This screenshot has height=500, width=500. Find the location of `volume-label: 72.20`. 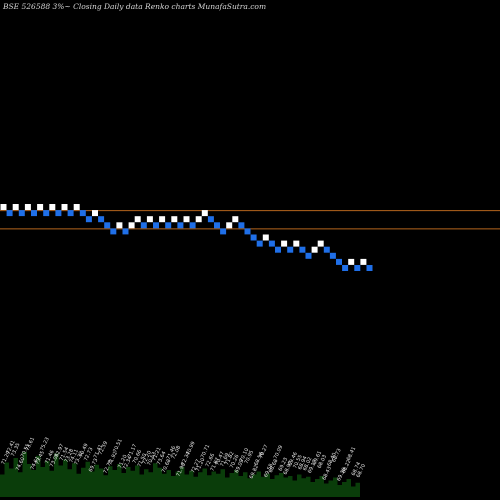

volume-label: 72.20 is located at coordinates (146, 458).